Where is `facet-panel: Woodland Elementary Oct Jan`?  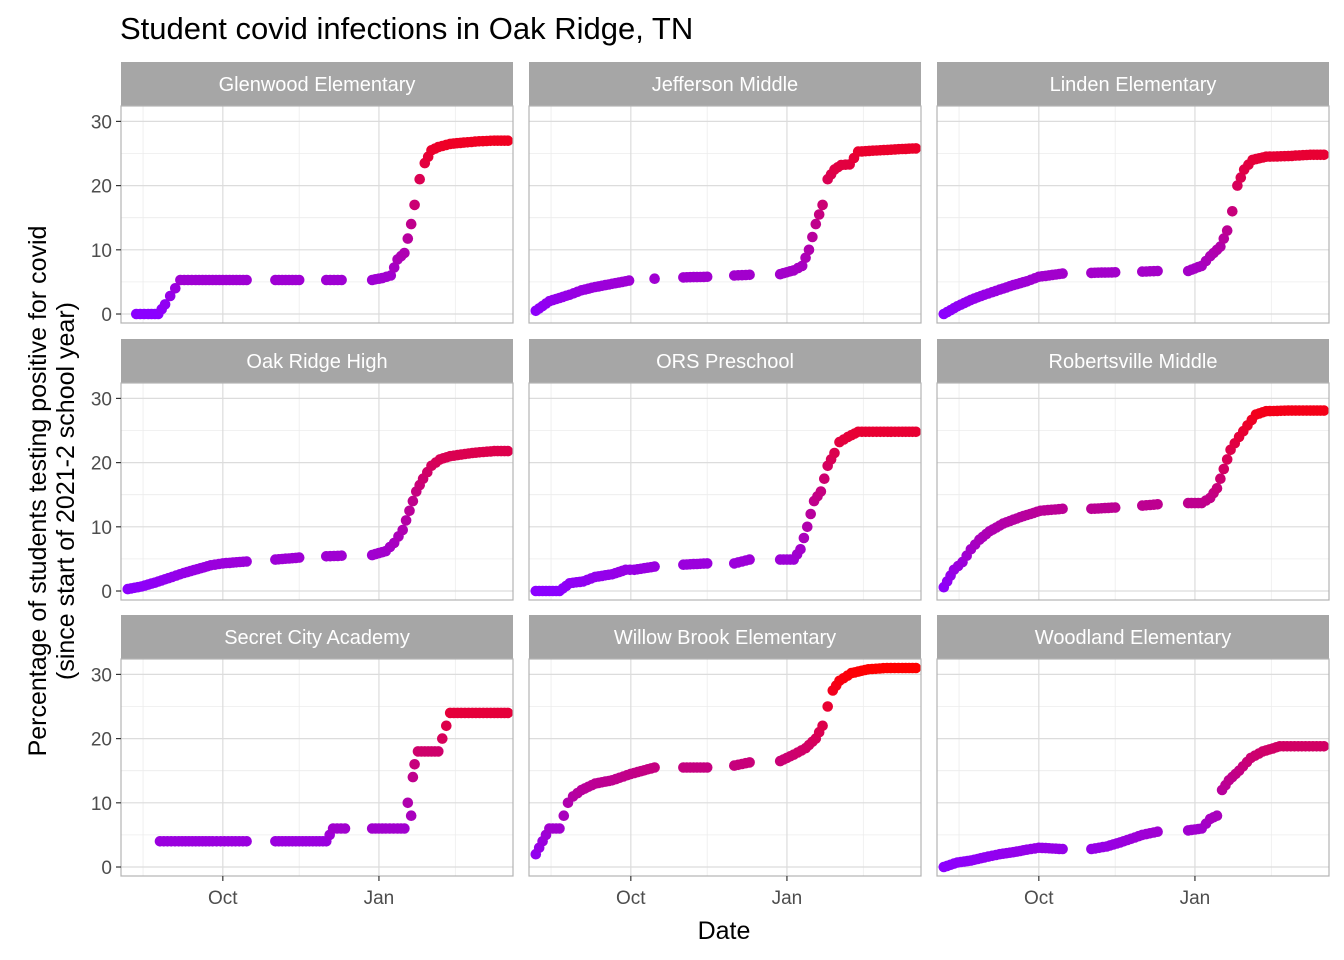 facet-panel: Woodland Elementary Oct Jan is located at coordinates (1133, 762).